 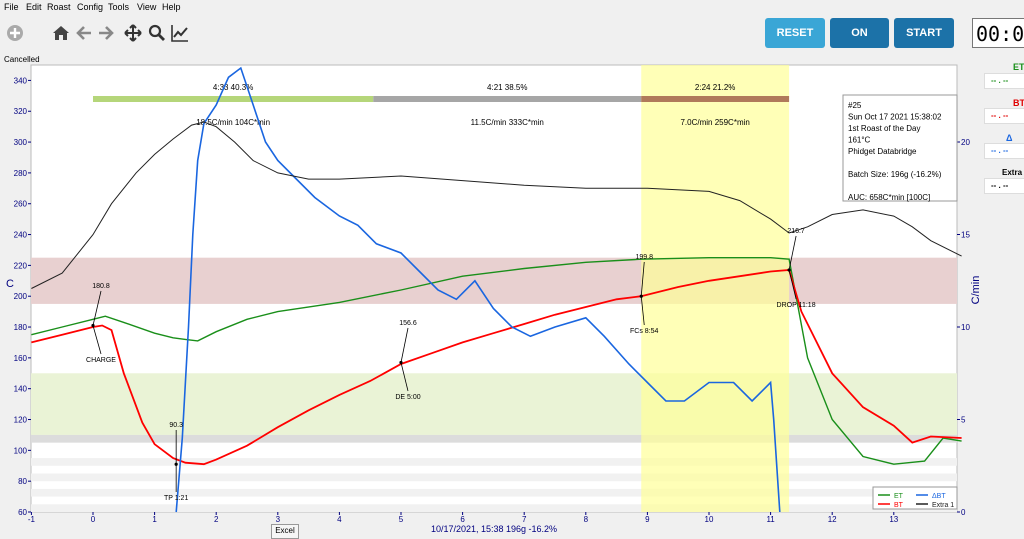 I want to click on roast-info-line: Batch Size: 196g (-16.2%), so click(x=895, y=174).